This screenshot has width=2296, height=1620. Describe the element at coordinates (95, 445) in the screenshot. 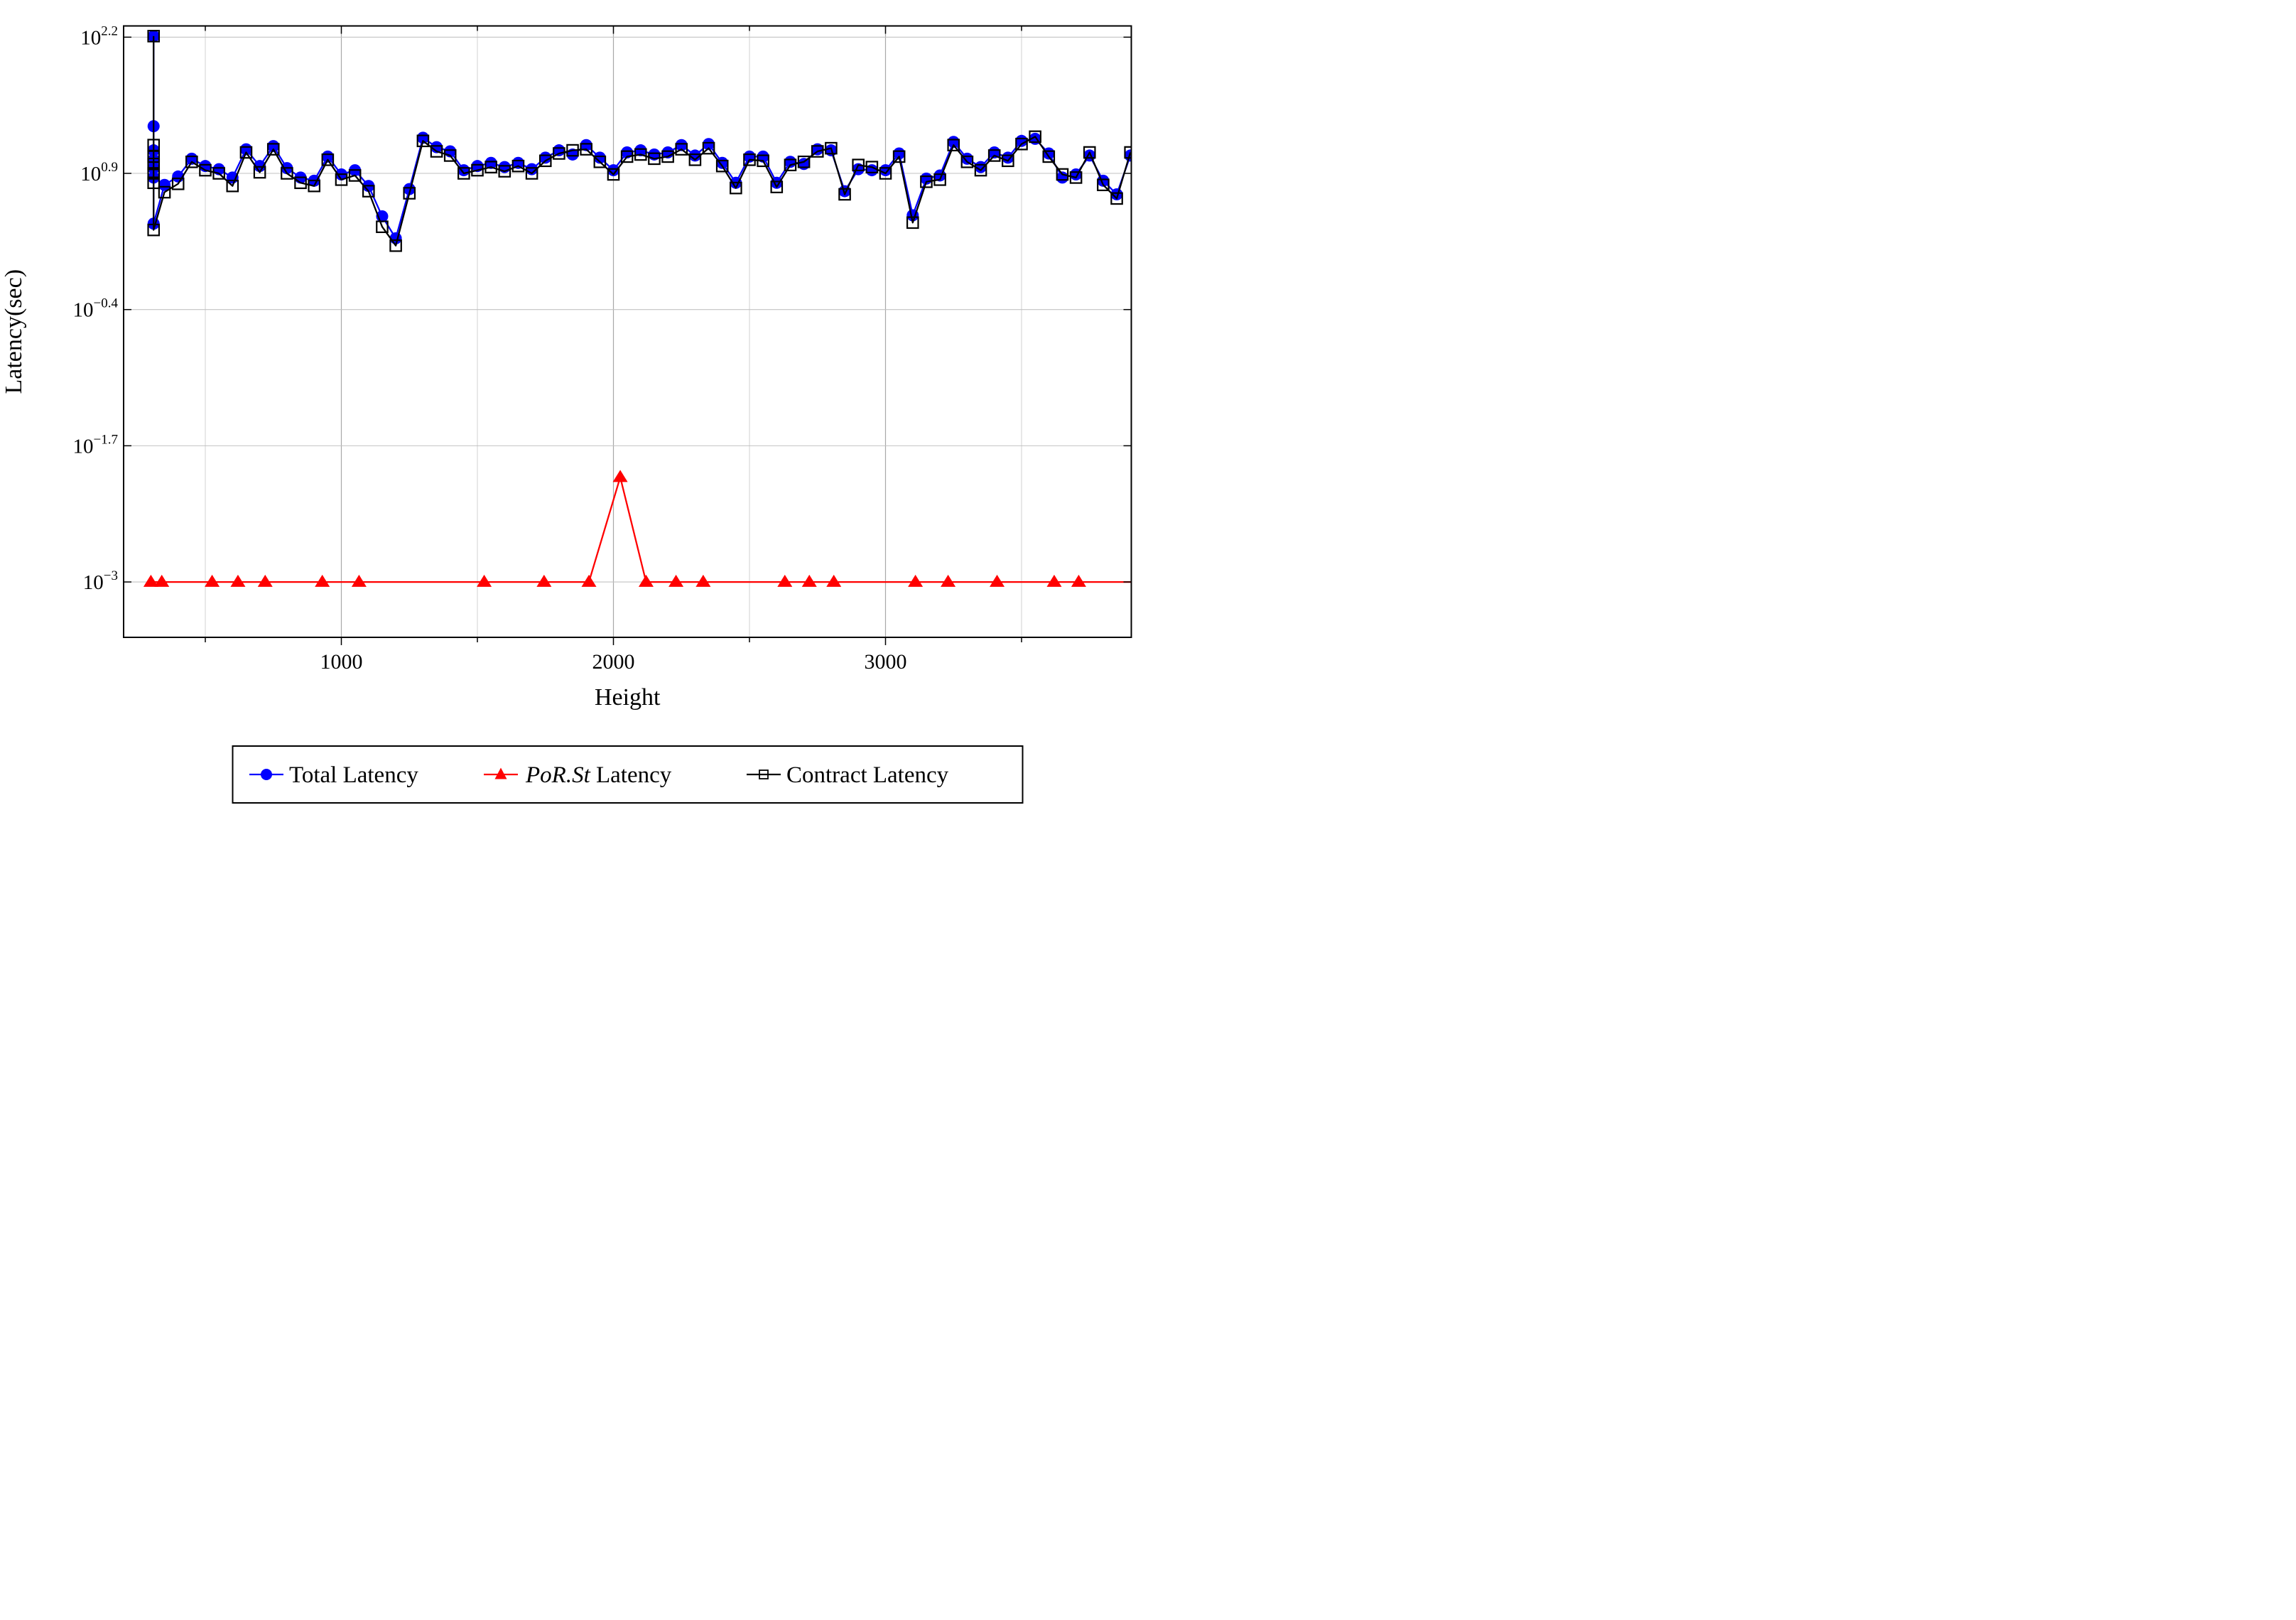

I see `y-tick-label: 10−1.7` at that location.